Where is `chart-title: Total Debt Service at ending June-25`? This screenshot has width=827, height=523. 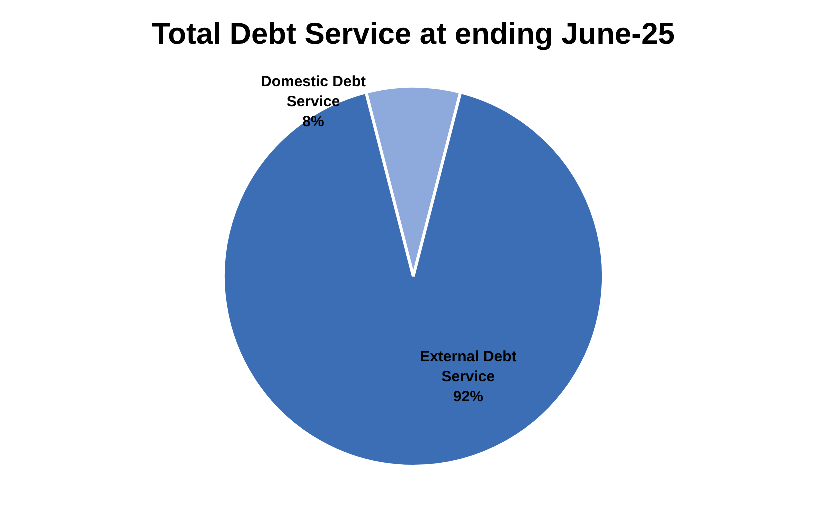 chart-title: Total Debt Service at ending June-25 is located at coordinates (413, 34).